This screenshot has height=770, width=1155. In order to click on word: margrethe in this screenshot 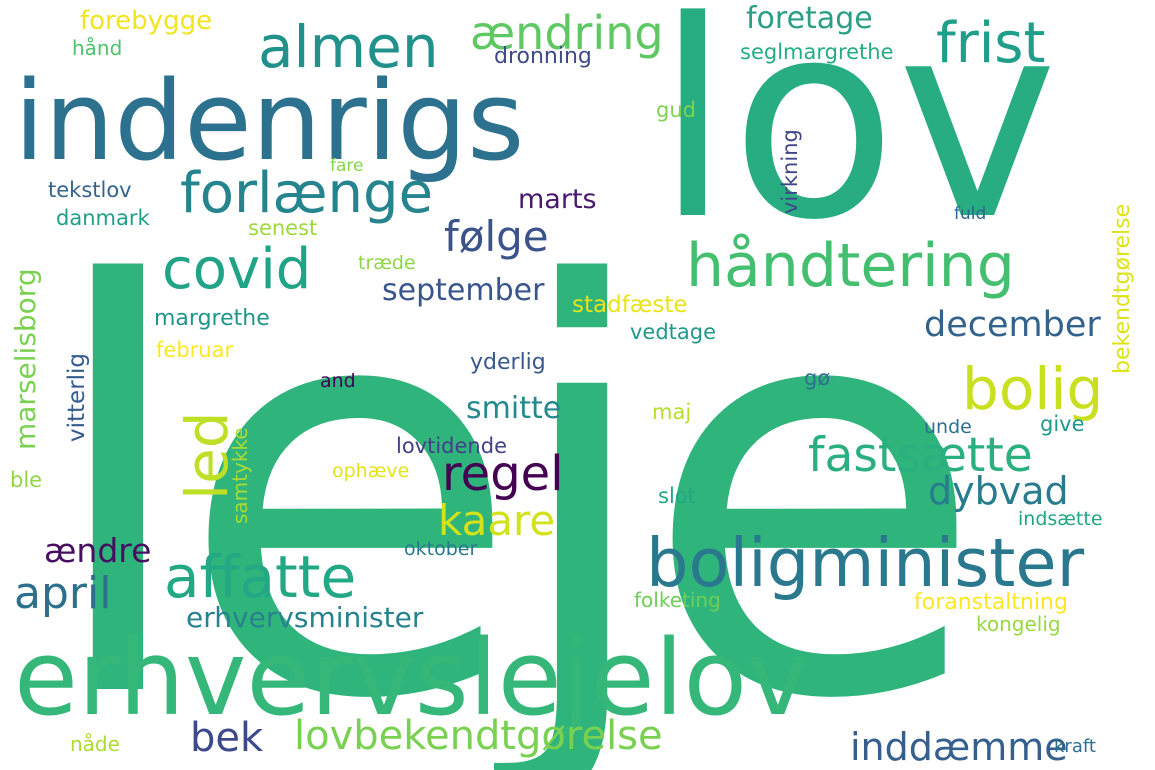, I will do `click(212, 318)`.